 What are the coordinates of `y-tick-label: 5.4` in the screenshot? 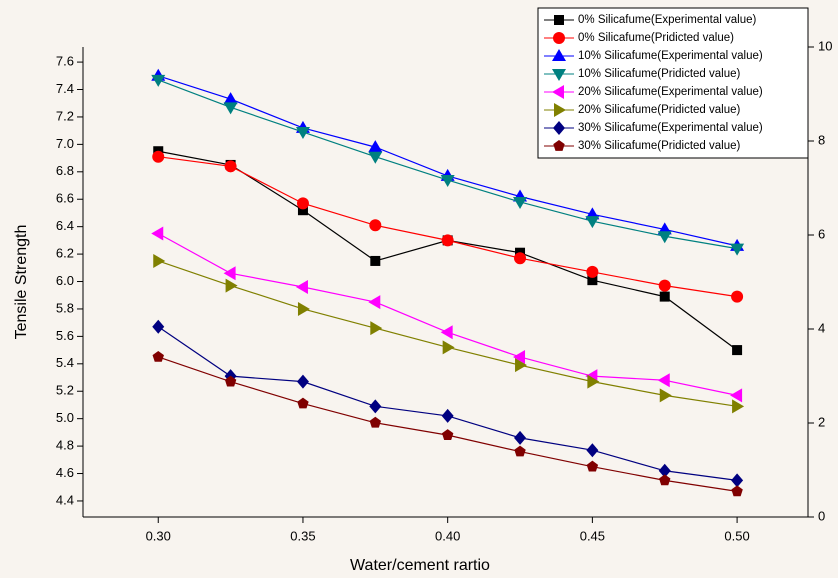 It's located at (65, 362).